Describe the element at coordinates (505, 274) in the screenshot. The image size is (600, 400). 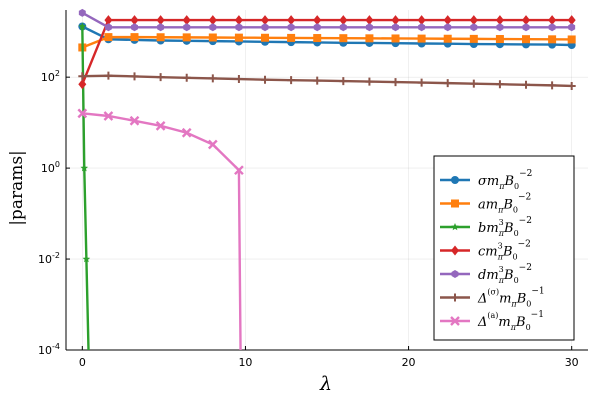
I see `legend-label: dm3 πB0−2` at that location.